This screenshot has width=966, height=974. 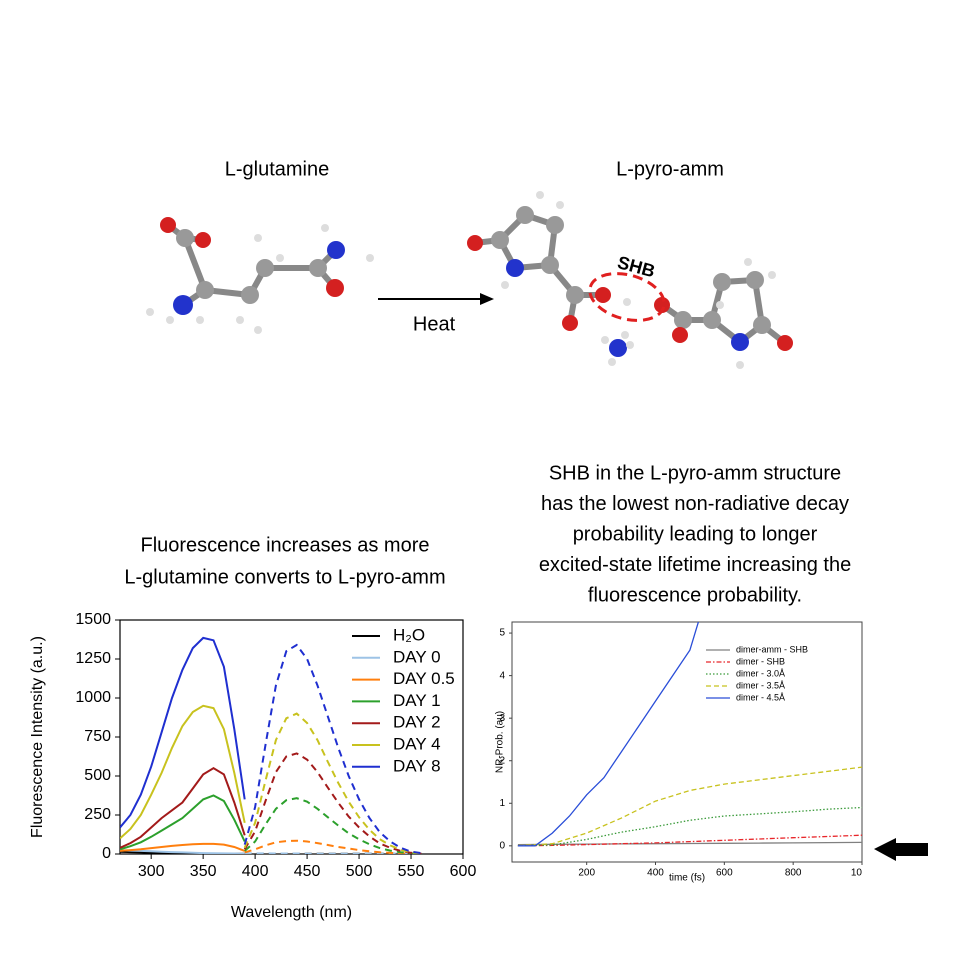 I want to click on y-tick-label: 4, so click(x=502, y=675).